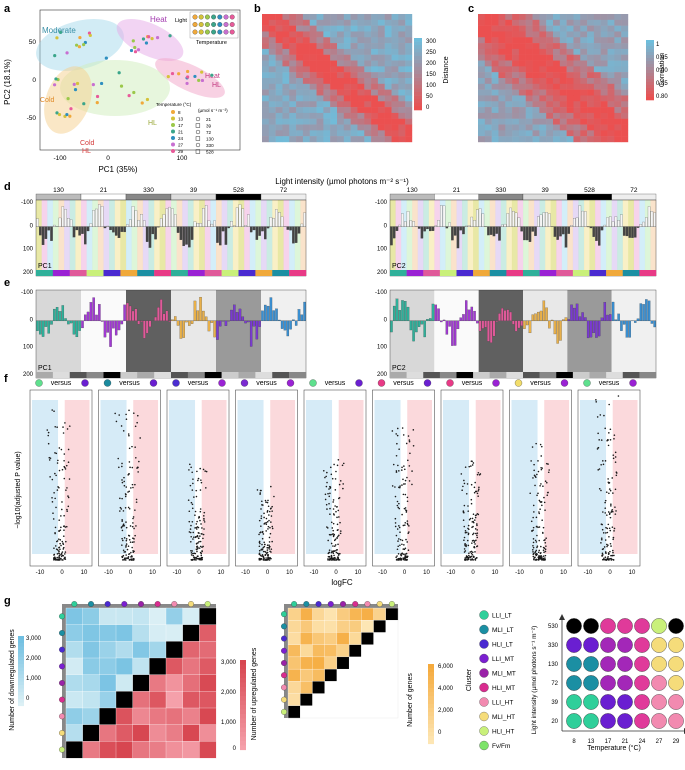 Image resolution: width=685 pixels, height=770 pixels. I want to click on group-header, so click(148, 197).